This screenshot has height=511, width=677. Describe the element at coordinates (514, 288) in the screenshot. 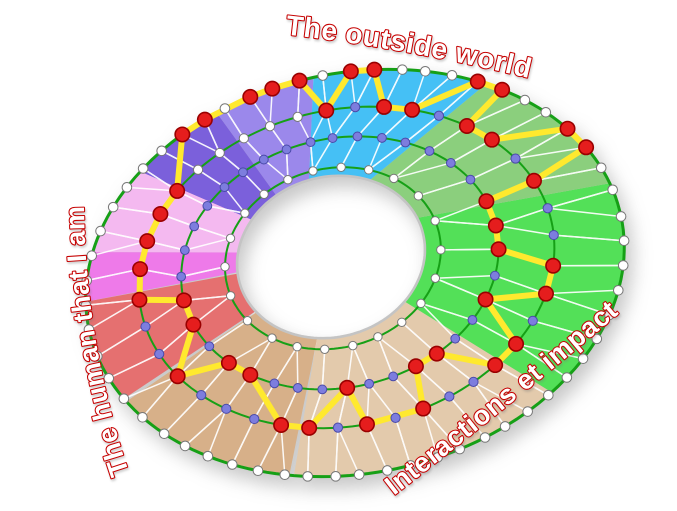

I see `sector-green-bright` at that location.